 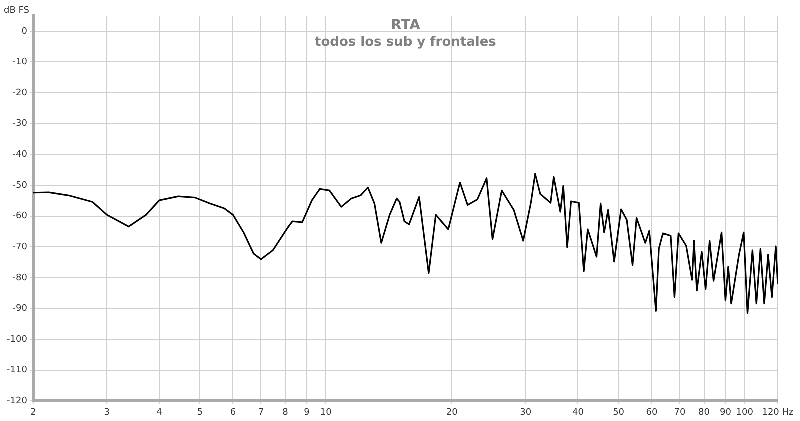 What do you see at coordinates (326, 413) in the screenshot?
I see `x-tick-label: 10` at bounding box center [326, 413].